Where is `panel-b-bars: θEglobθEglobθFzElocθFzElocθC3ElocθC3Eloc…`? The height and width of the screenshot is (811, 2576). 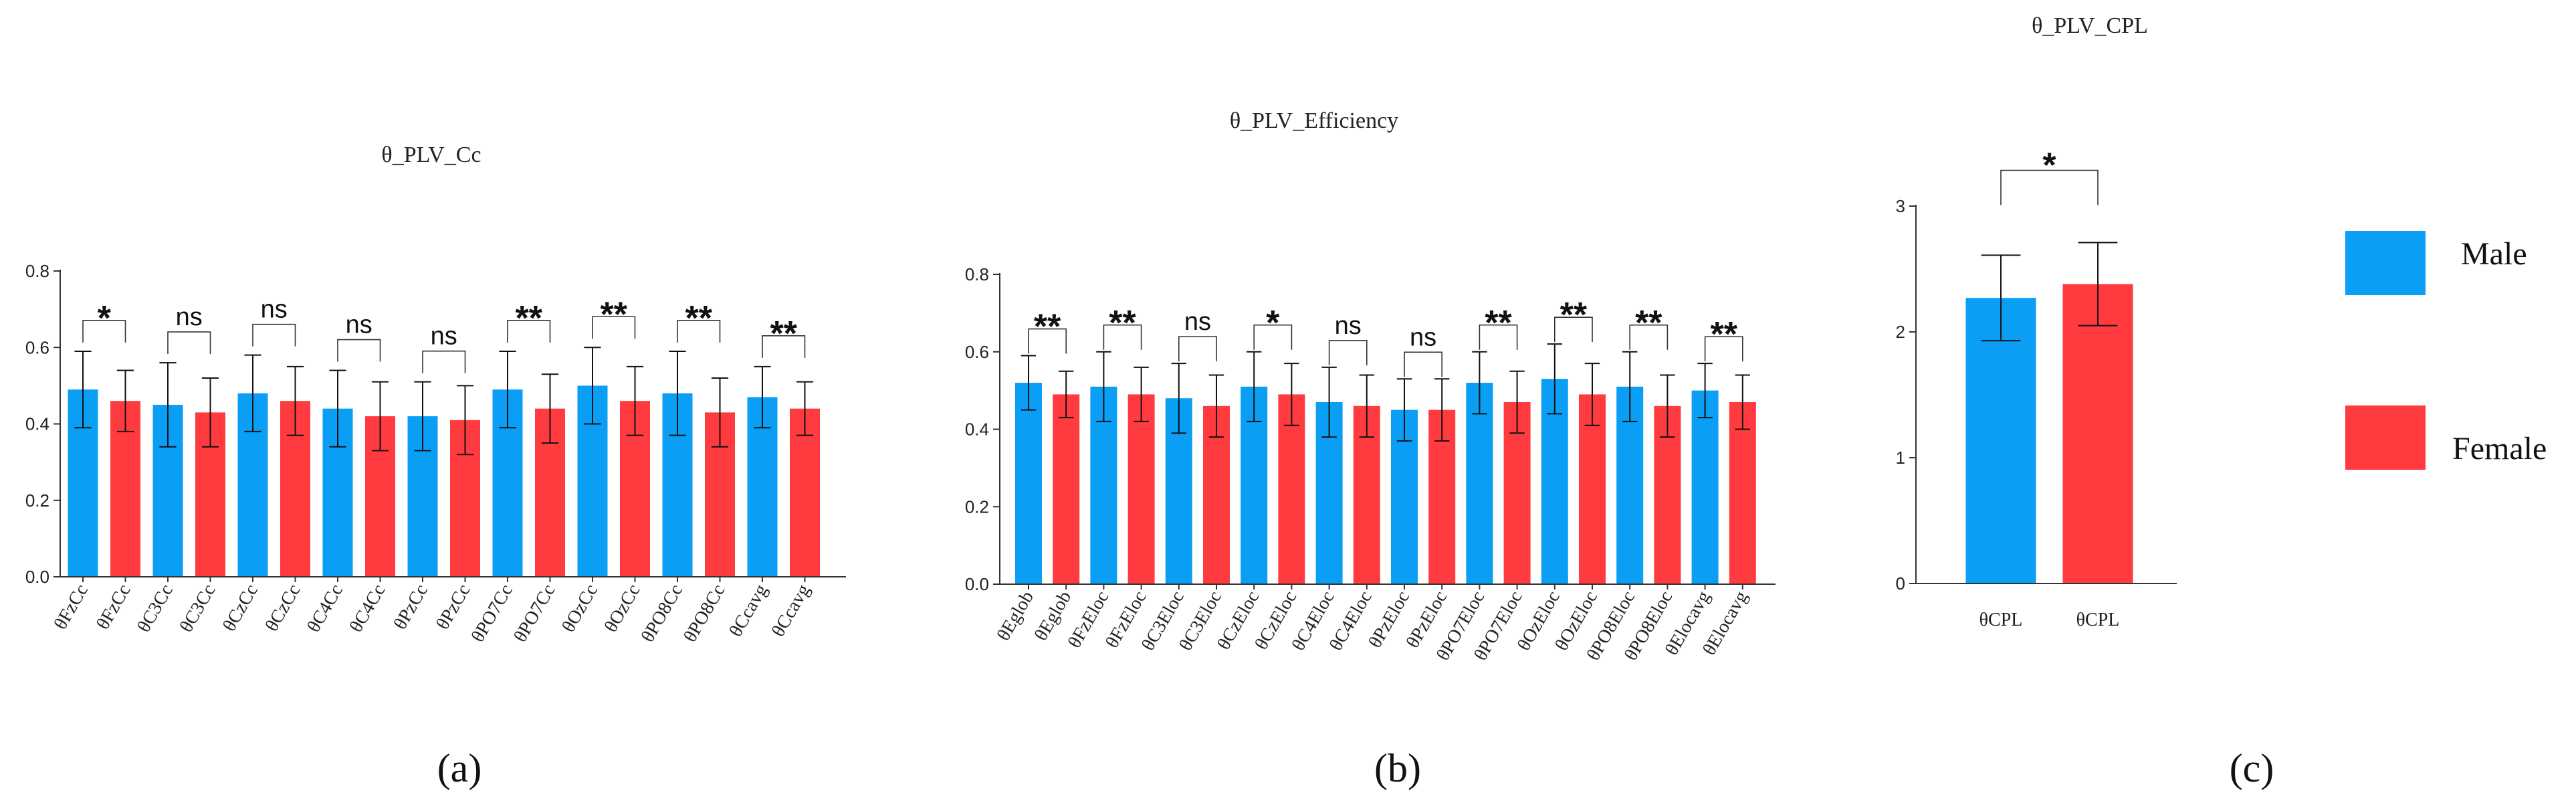
panel-b-bars: θEglobθEglobθFzElocθFzElocθC3ElocθC3Eloc… is located at coordinates (1374, 480).